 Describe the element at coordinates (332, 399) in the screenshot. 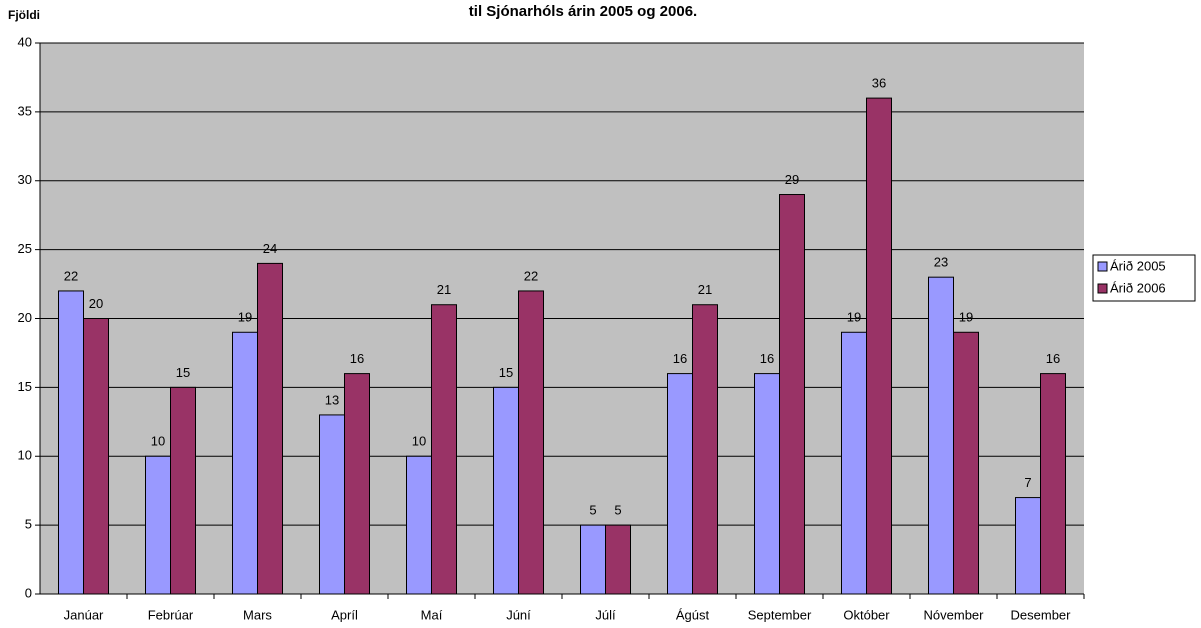

I see `data-label: 13` at that location.